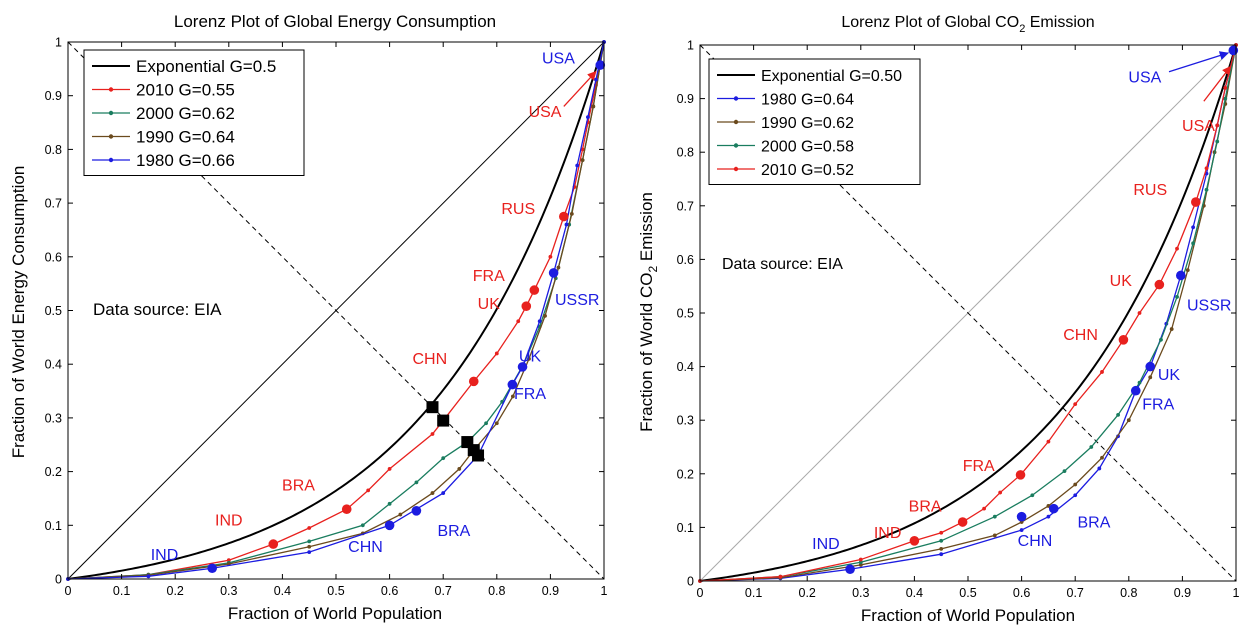 The width and height of the screenshot is (1241, 632). Describe the element at coordinates (185, 137) in the screenshot. I see `legend-label: 1990 G=0.64` at that location.